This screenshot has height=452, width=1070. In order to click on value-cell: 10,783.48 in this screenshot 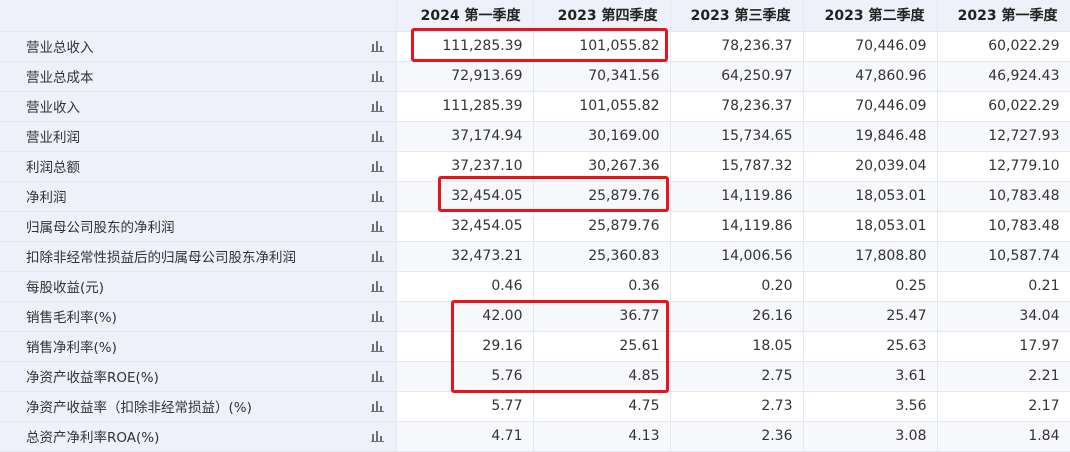, I will do `click(1003, 226)`.